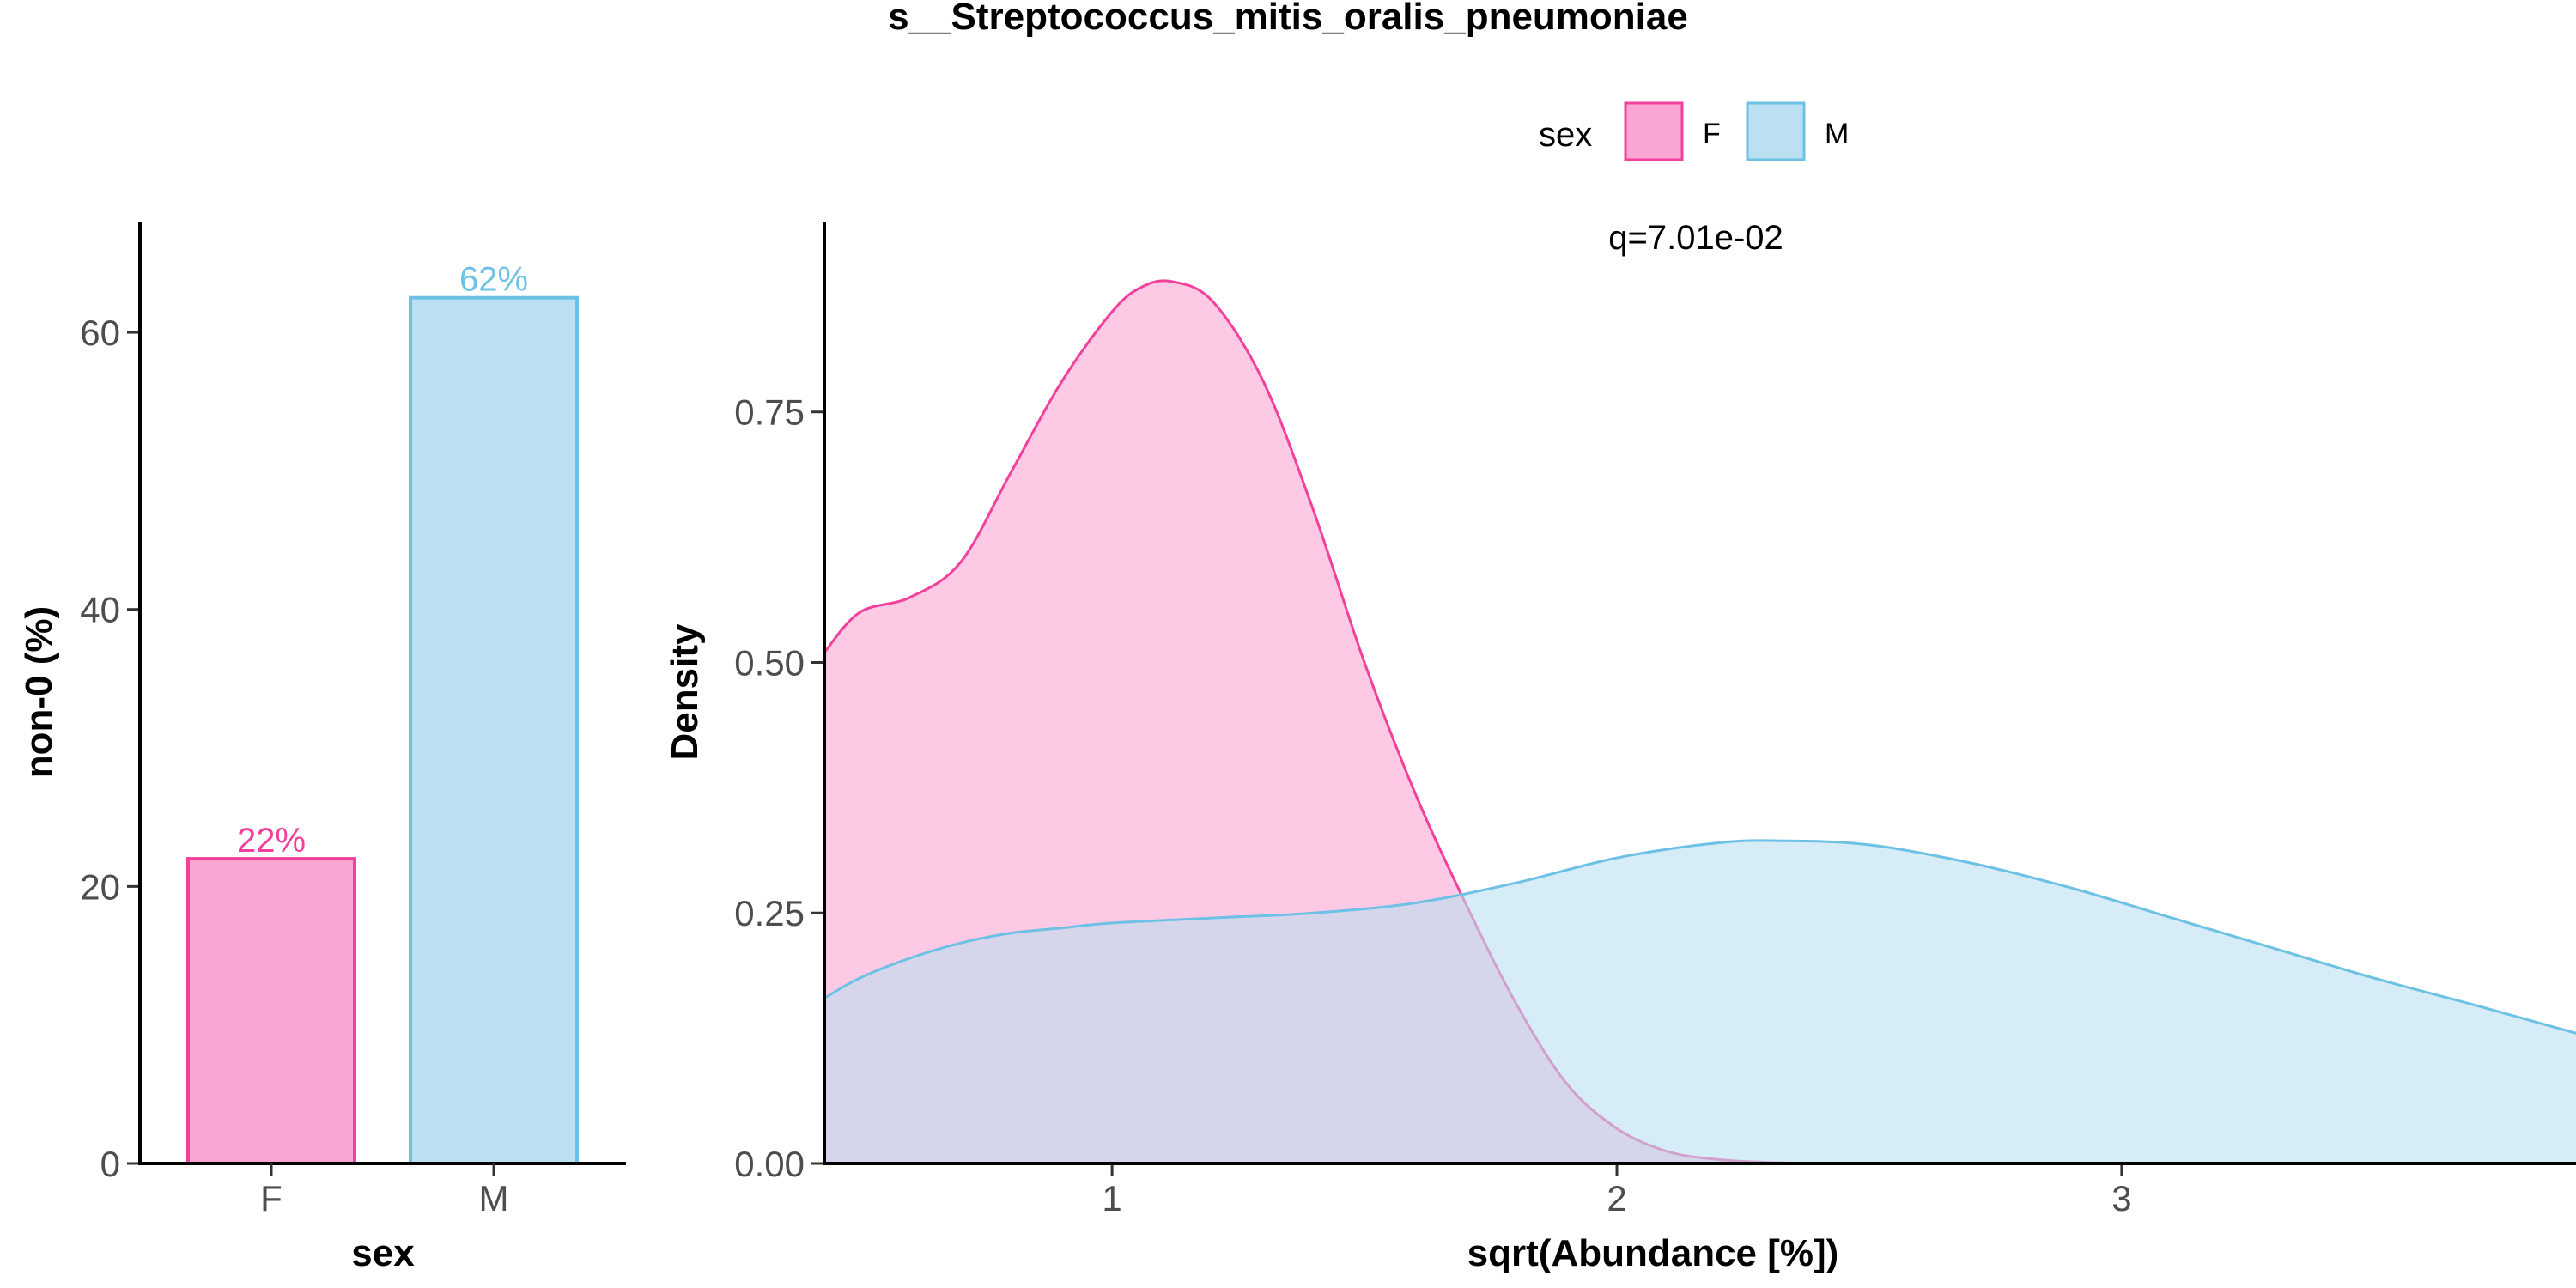 This screenshot has height=1288, width=2576. What do you see at coordinates (100, 886) in the screenshot?
I see `bar-y-tick-label: 20` at bounding box center [100, 886].